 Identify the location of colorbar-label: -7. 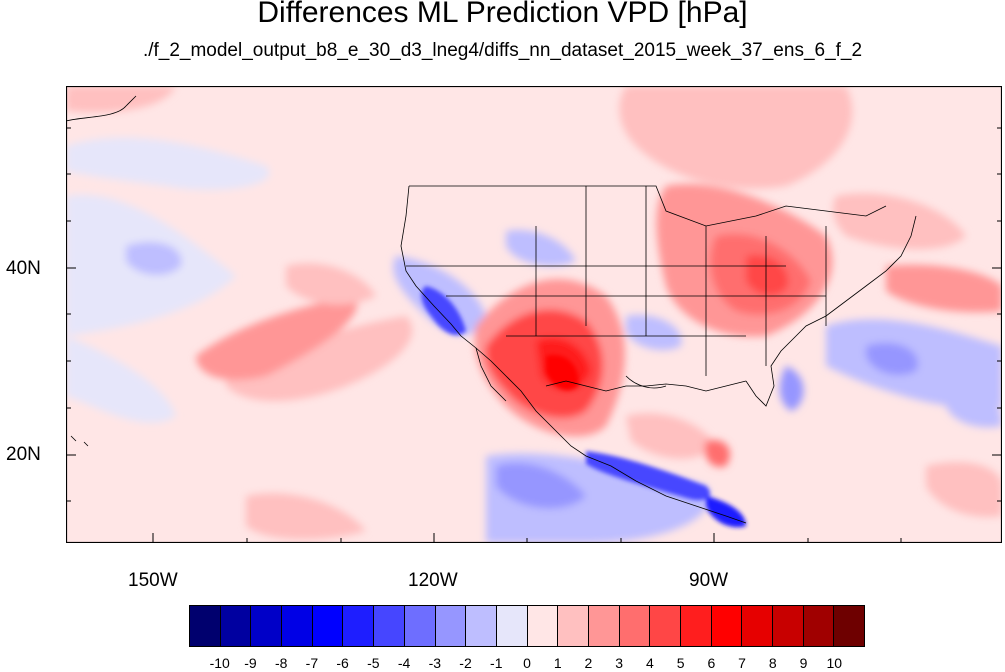
(312, 663).